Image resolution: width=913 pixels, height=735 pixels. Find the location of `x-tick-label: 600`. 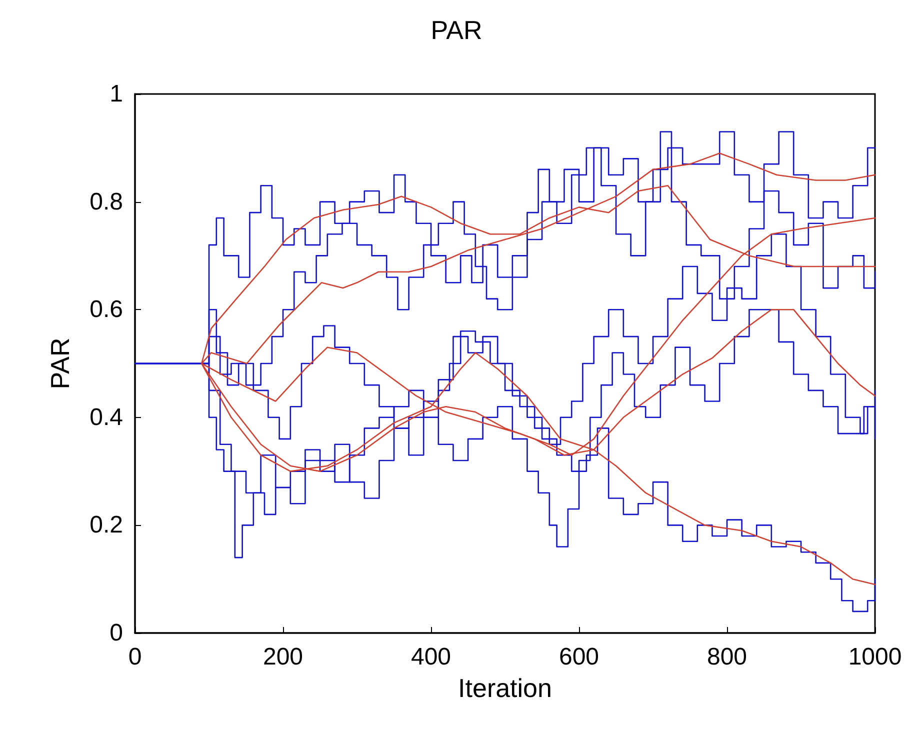

x-tick-label: 600 is located at coordinates (579, 657).